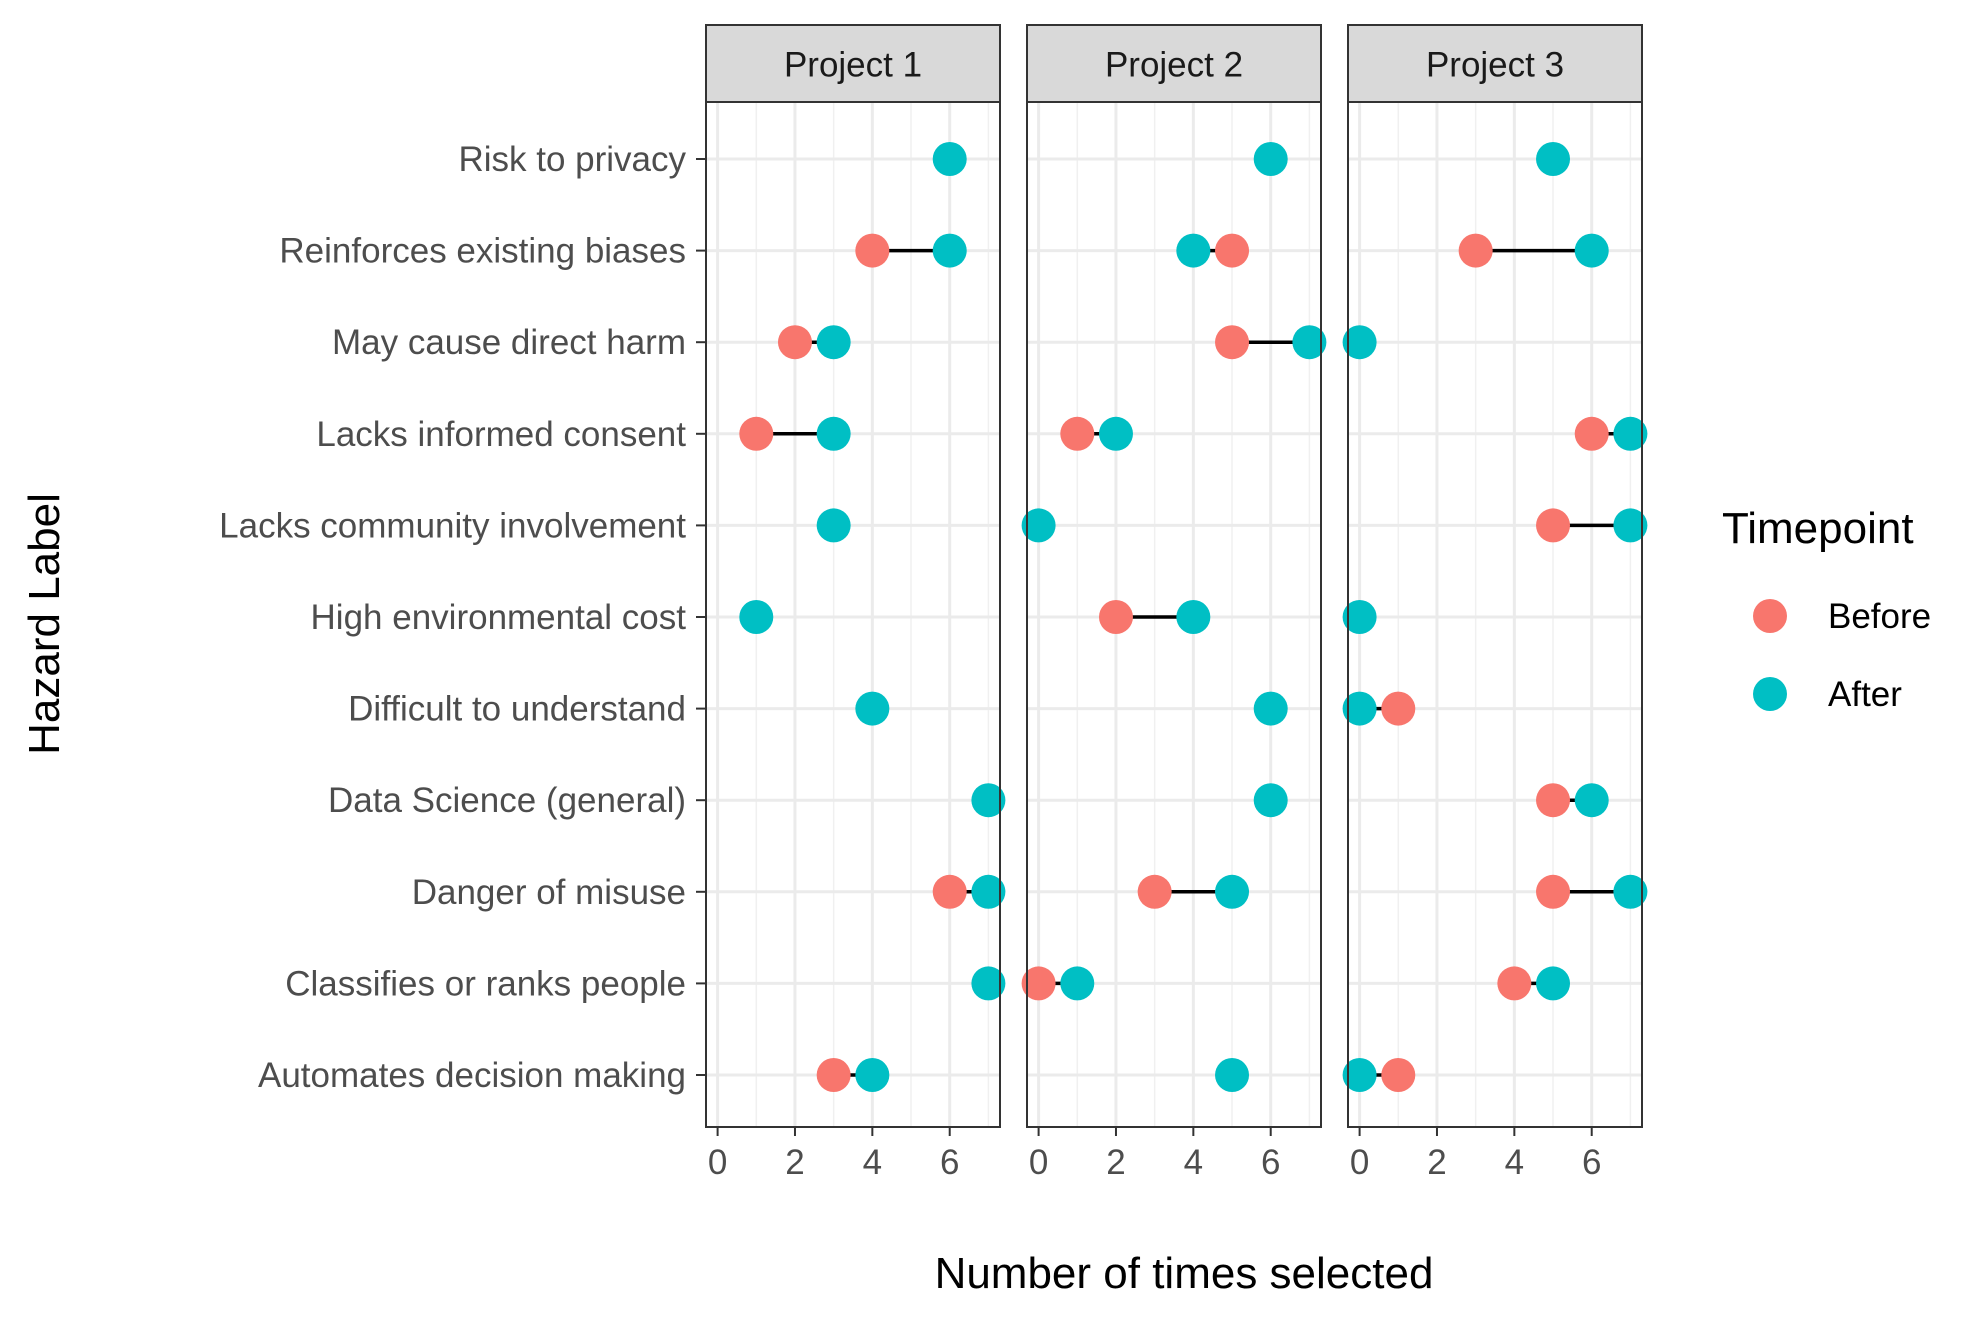  What do you see at coordinates (1842, 655) in the screenshot?
I see `legend-entries: Before After` at bounding box center [1842, 655].